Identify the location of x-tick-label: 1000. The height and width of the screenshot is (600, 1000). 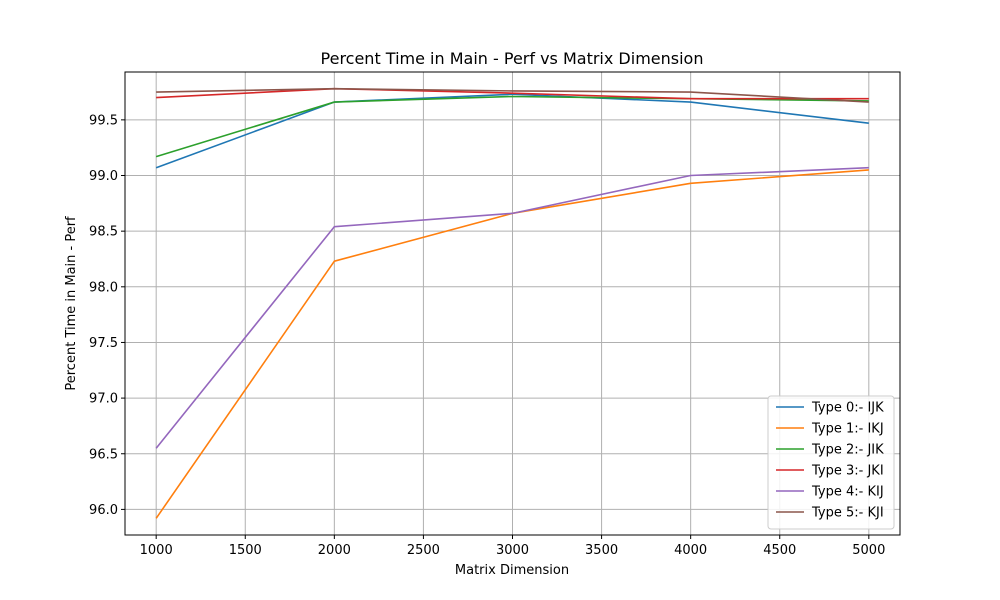
(156, 550).